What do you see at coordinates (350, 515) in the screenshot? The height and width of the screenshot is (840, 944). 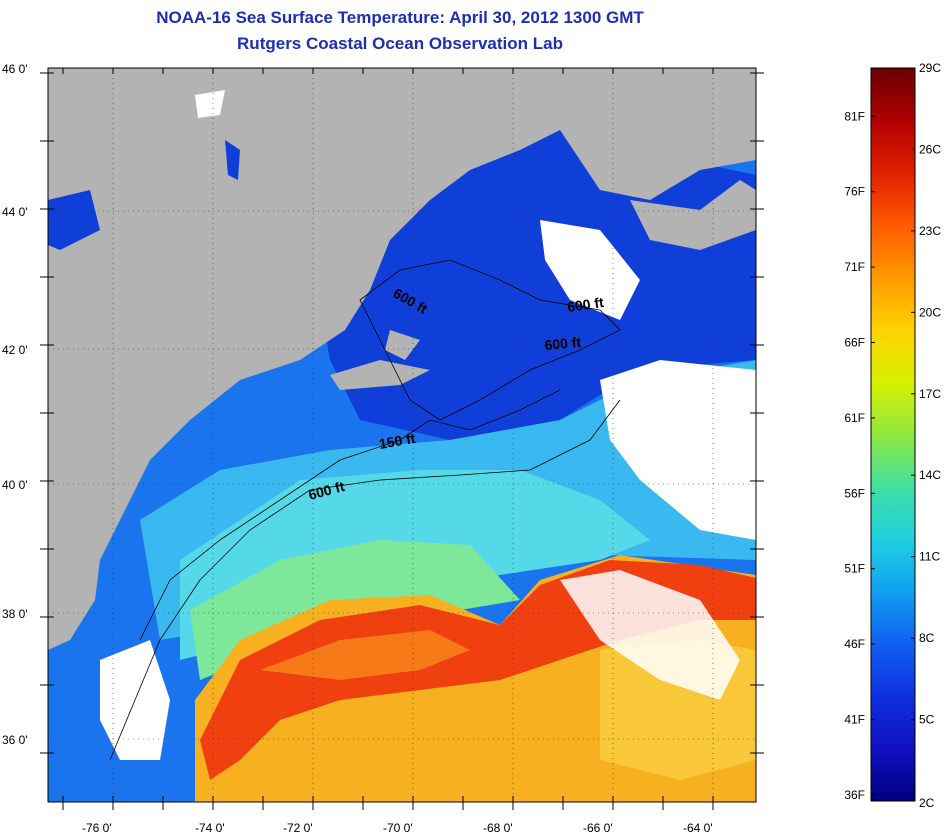 I see `contour-150ft` at bounding box center [350, 515].